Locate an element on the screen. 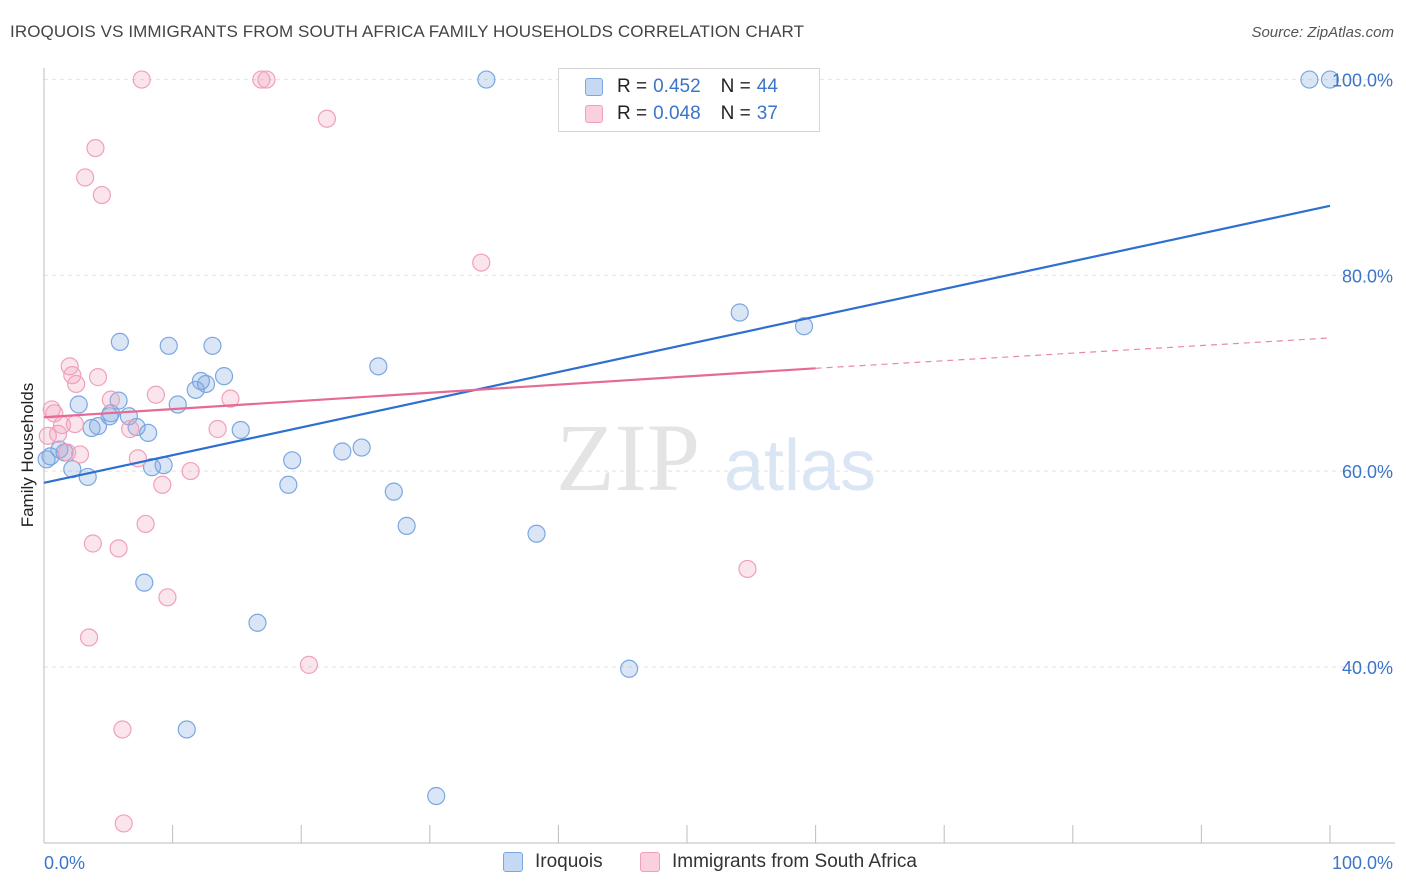 Image resolution: width=1406 pixels, height=892 pixels. legend-label-south-africa: Immigrants from South Africa is located at coordinates (794, 861).